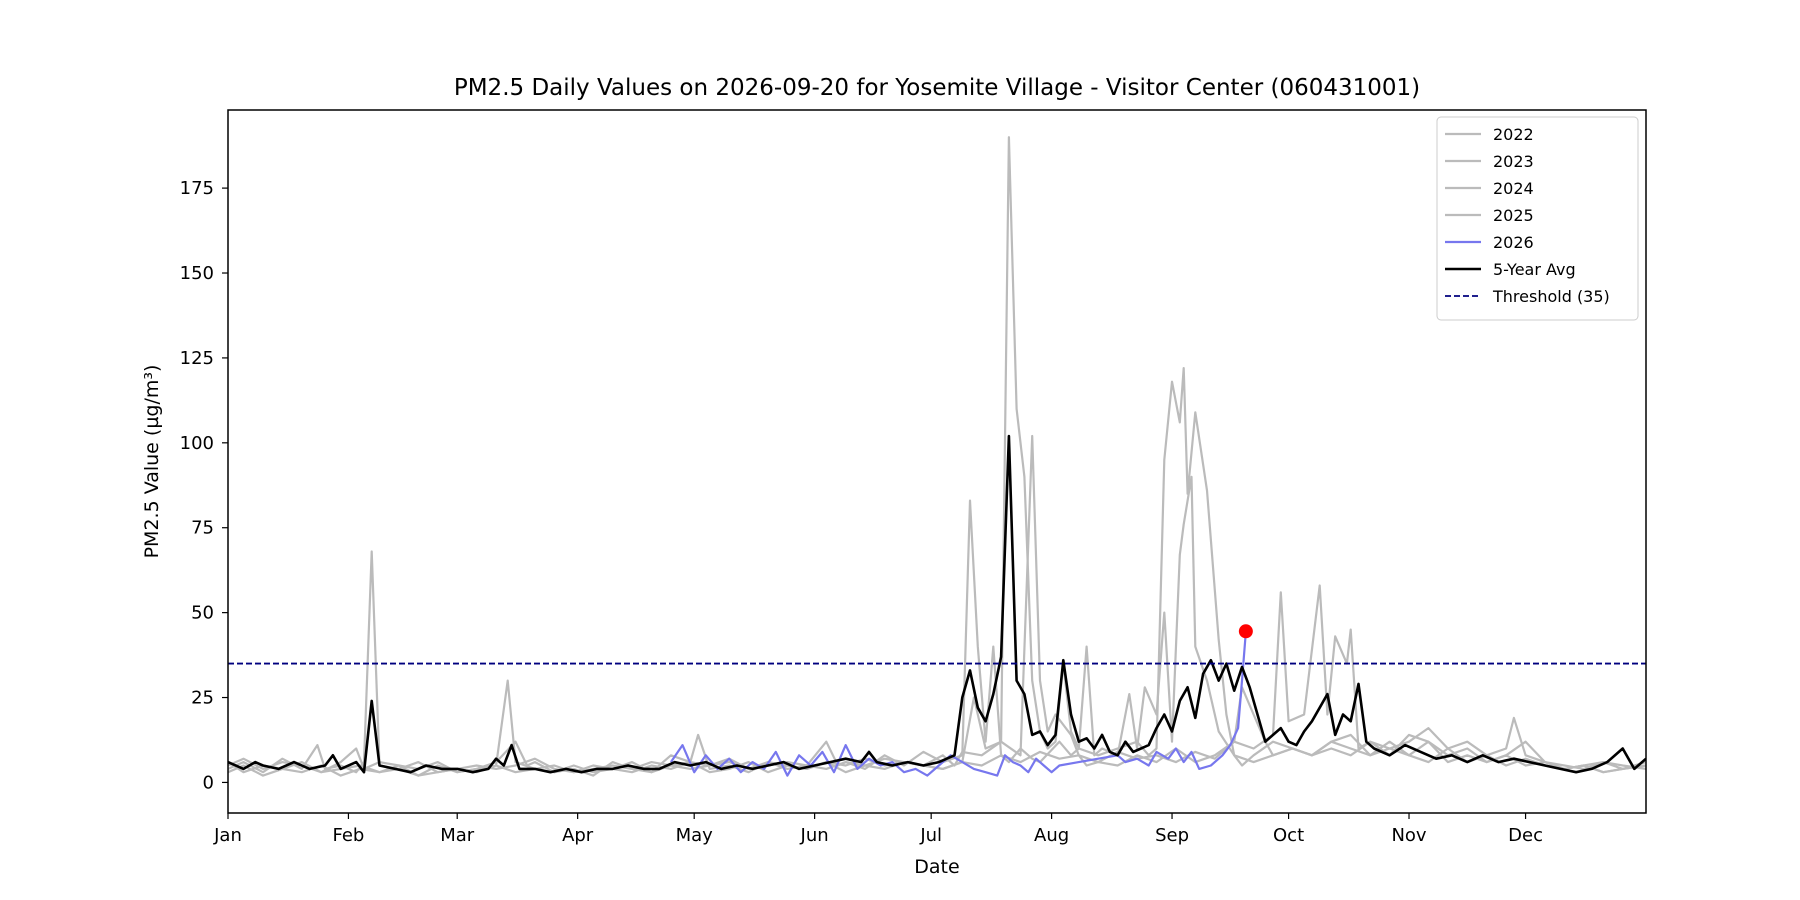 Image resolution: width=1800 pixels, height=900 pixels. What do you see at coordinates (1513, 215) in the screenshot?
I see `legend-label: 2025` at bounding box center [1513, 215].